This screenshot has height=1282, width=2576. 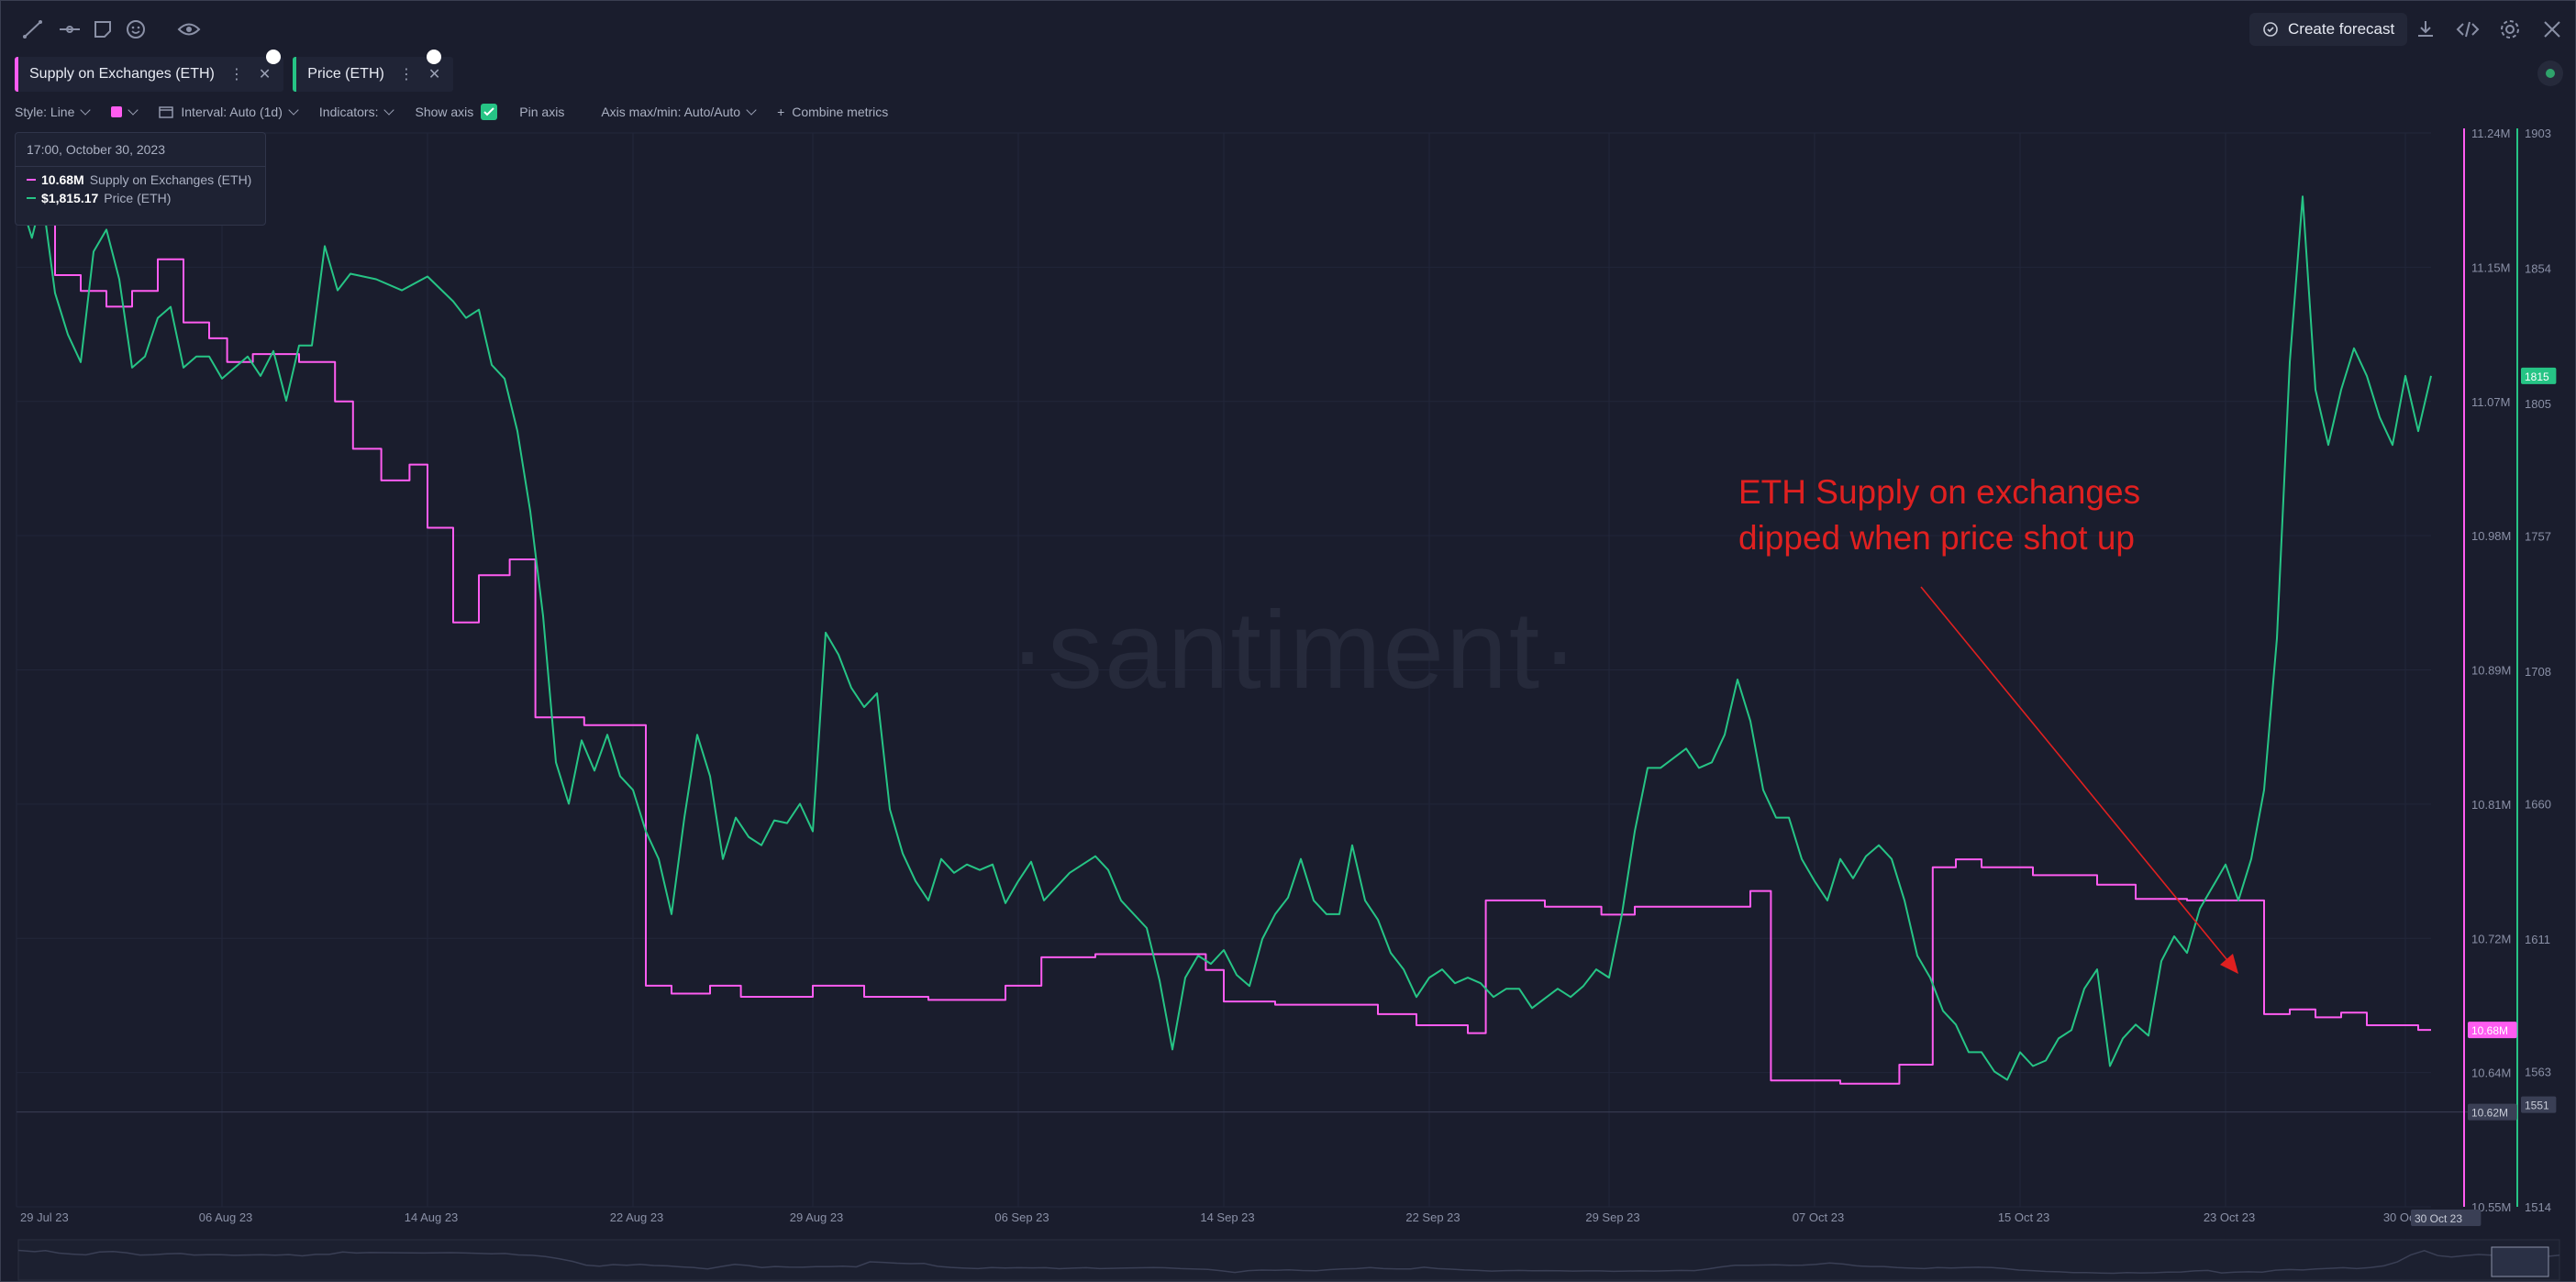 What do you see at coordinates (2510, 29) in the screenshot?
I see `settings-gear-icon` at bounding box center [2510, 29].